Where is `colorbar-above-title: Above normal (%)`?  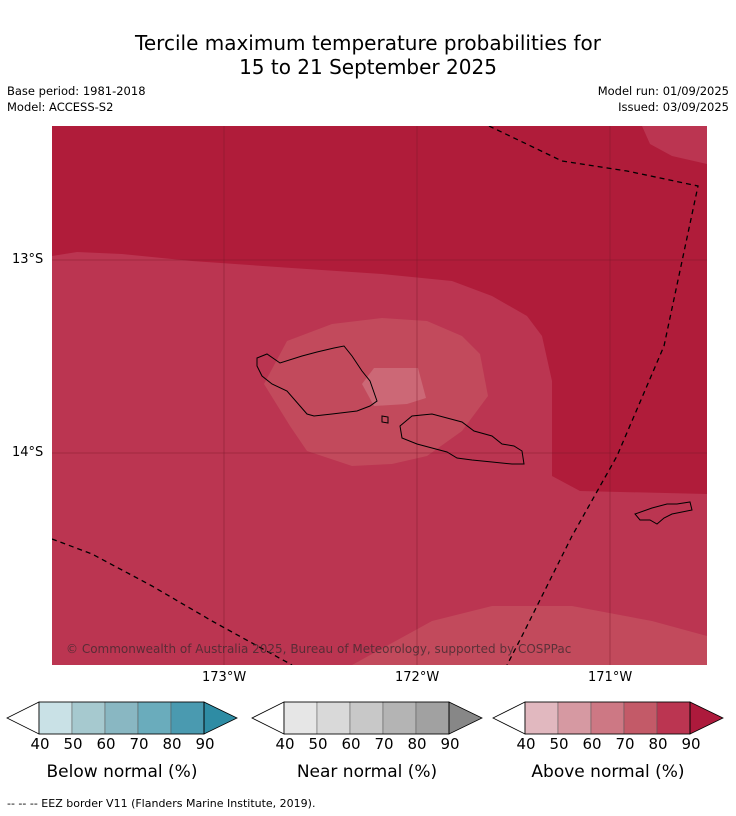
colorbar-above-title: Above normal (%) is located at coordinates (608, 772).